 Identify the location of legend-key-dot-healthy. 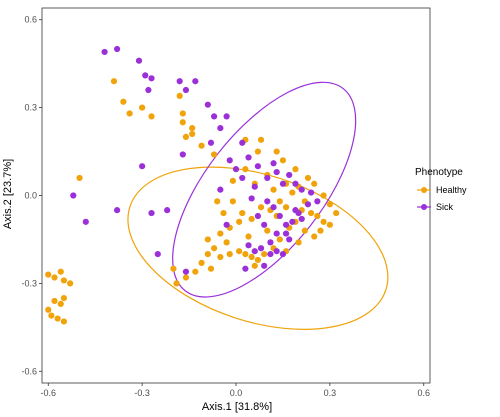
(424, 190).